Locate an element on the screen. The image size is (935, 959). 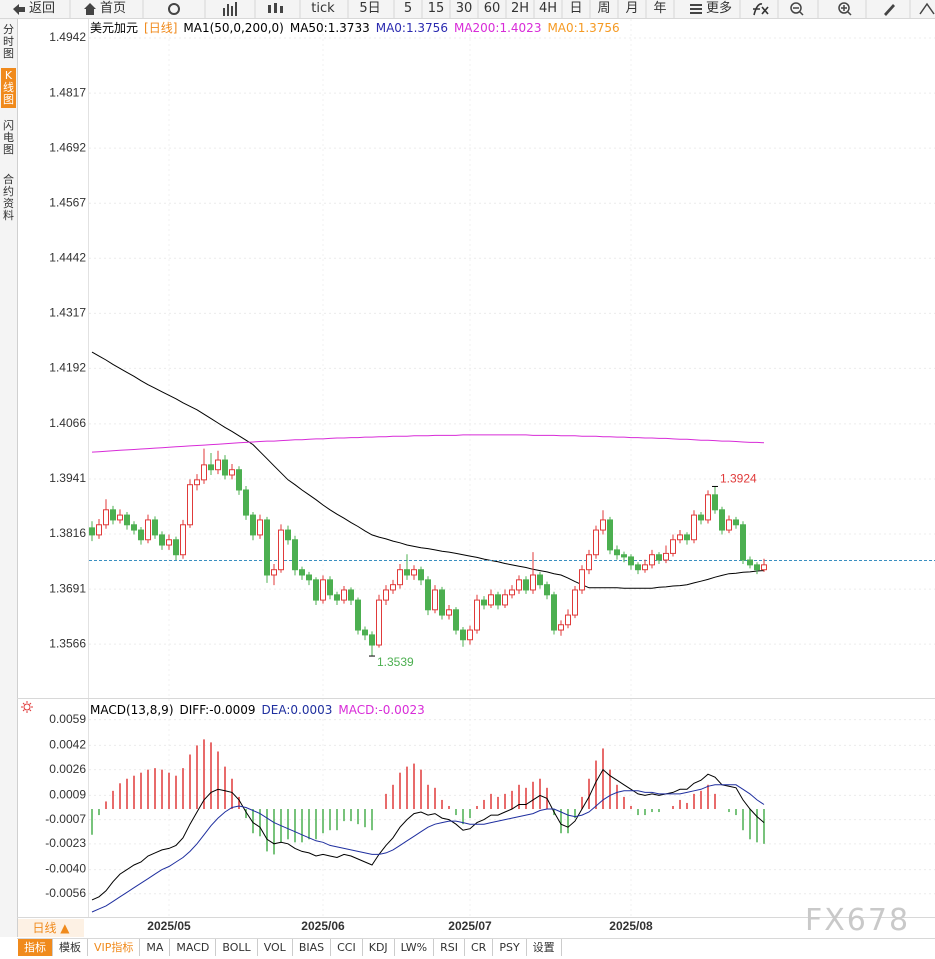
indicator-tab: 指标 is located at coordinates (35, 947).